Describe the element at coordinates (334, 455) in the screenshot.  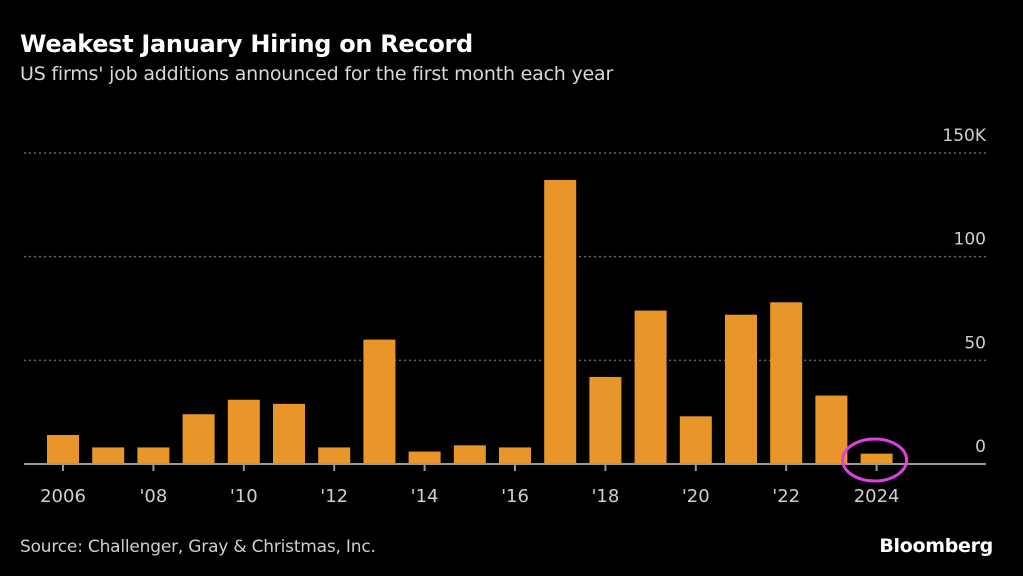
I see `bar-2012` at that location.